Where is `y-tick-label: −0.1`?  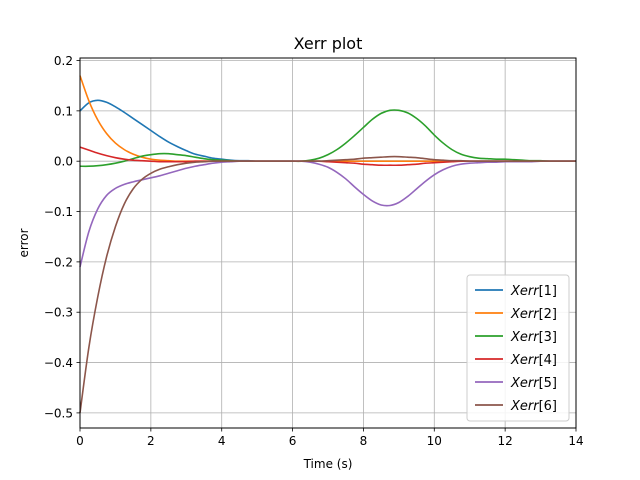 y-tick-label: −0.1 is located at coordinates (58, 212).